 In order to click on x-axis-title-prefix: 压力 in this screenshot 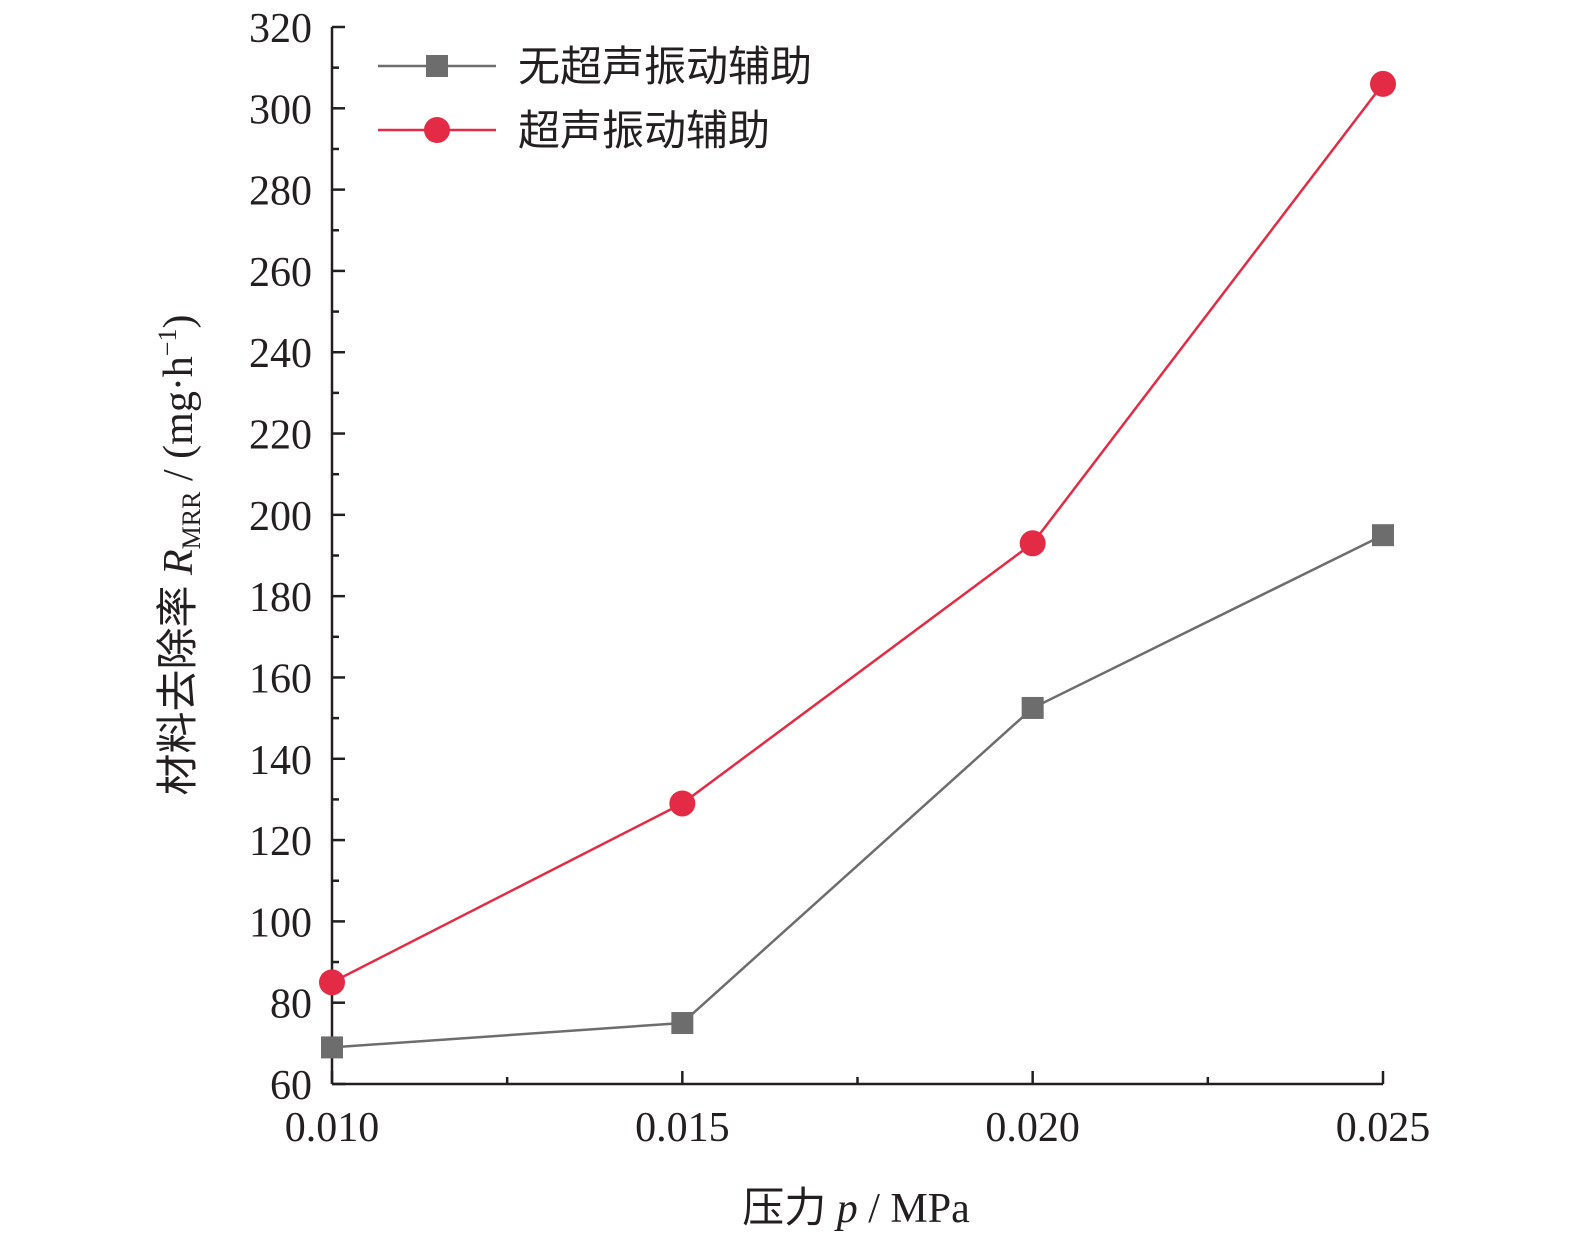, I will do `click(789, 1209)`.